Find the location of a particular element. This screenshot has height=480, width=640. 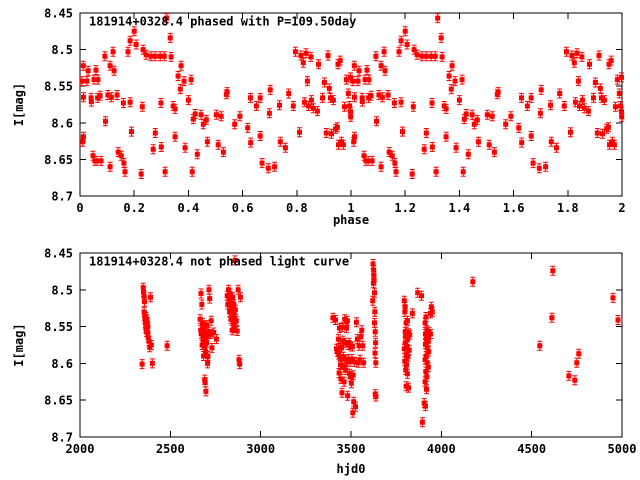

unphased-x-axis-label: hjd0 is located at coordinates (351, 469).